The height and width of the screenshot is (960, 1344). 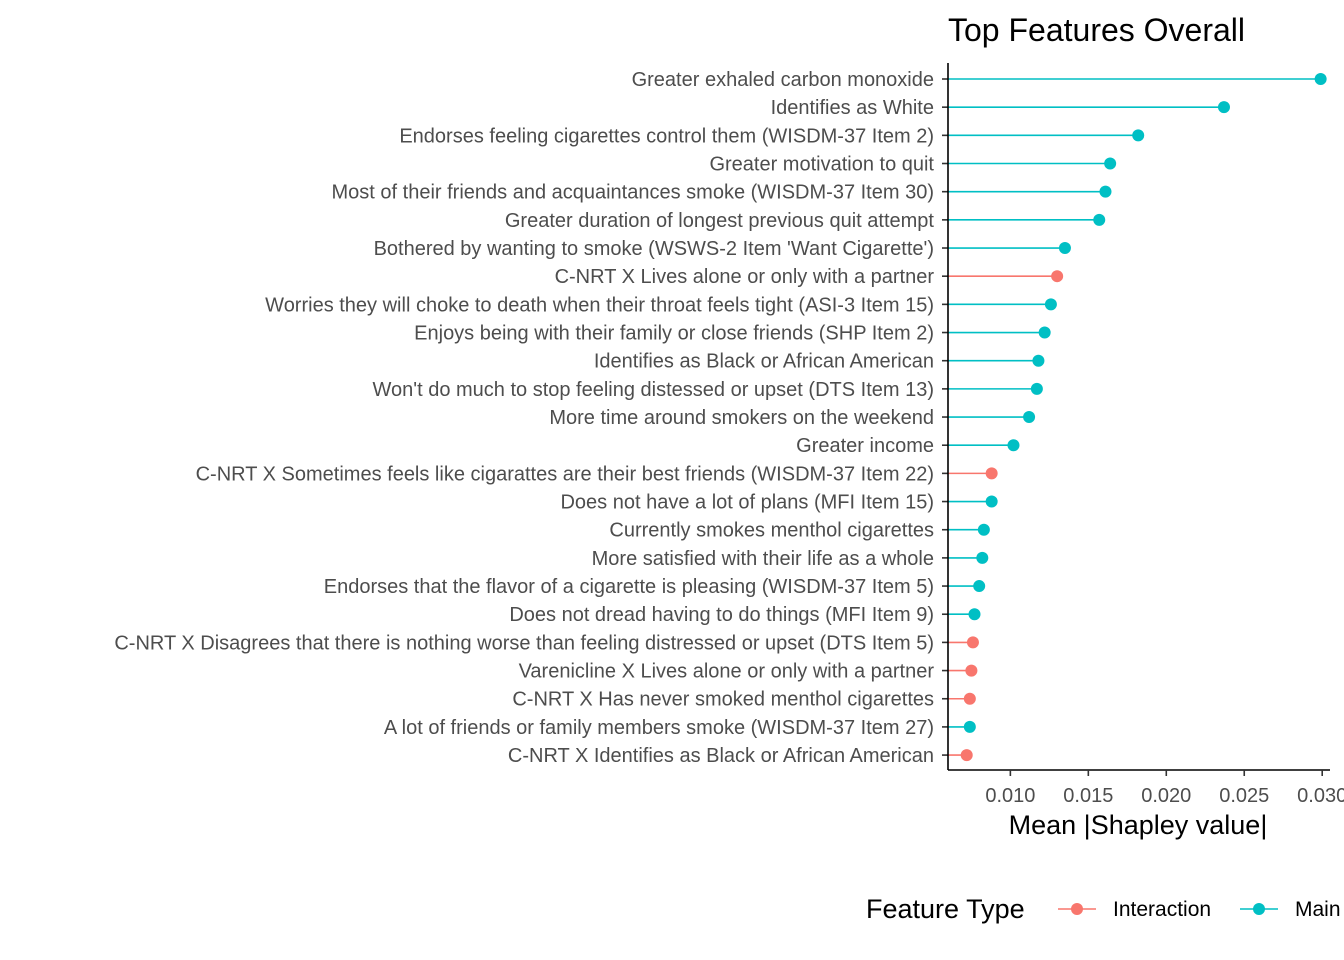 What do you see at coordinates (1290, 909) in the screenshot?
I see `legend-item-main: Main` at bounding box center [1290, 909].